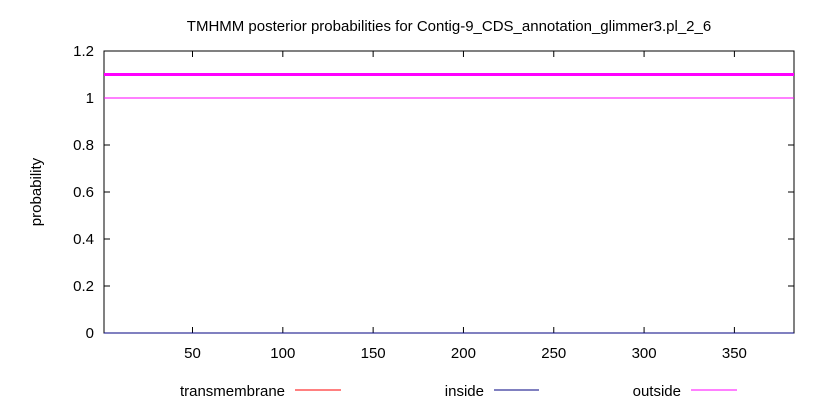  What do you see at coordinates (644, 353) in the screenshot?
I see `x-tick-label: 300` at bounding box center [644, 353].